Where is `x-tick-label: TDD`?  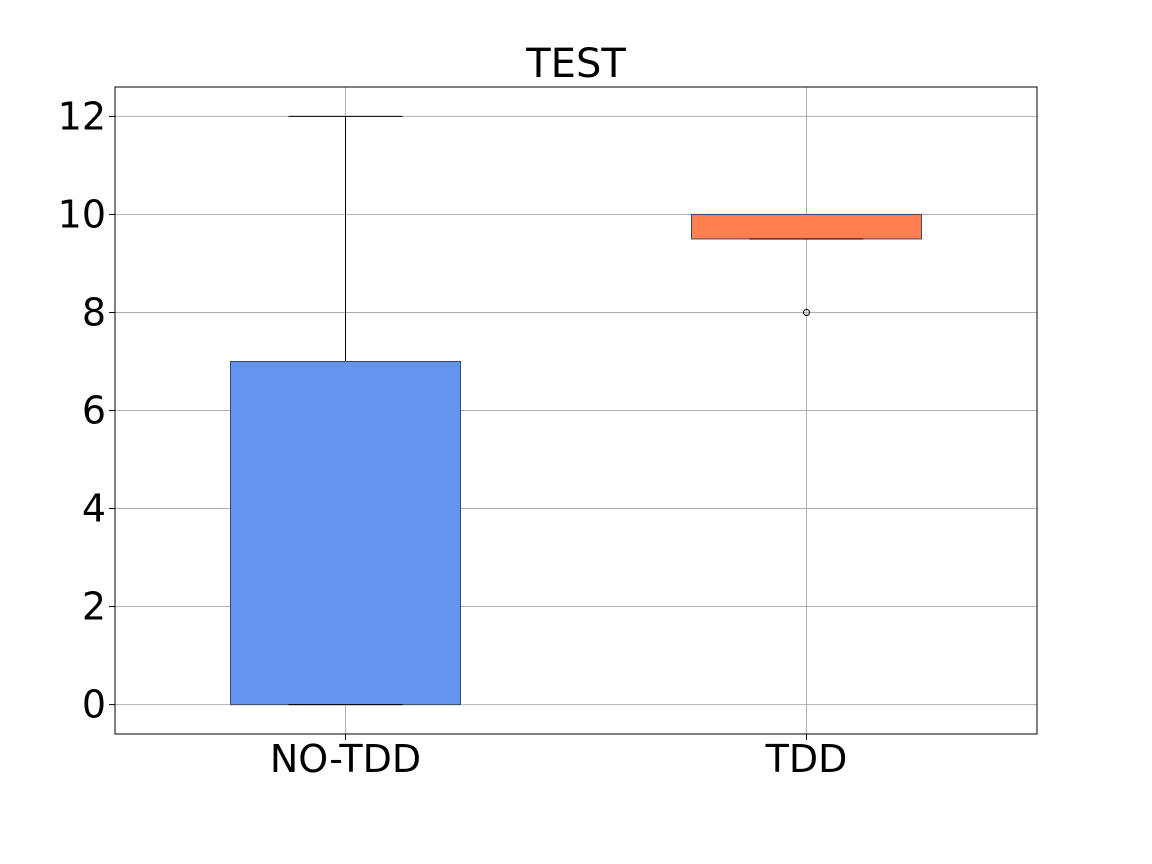
x-tick-label: TDD is located at coordinates (806, 759).